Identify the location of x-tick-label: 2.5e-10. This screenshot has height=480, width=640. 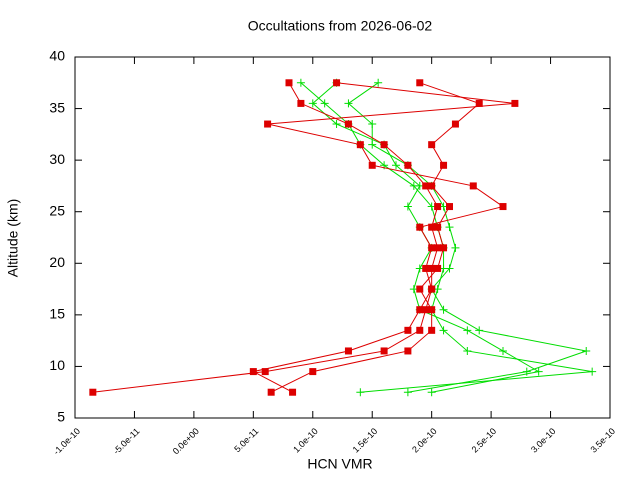
(484, 440).